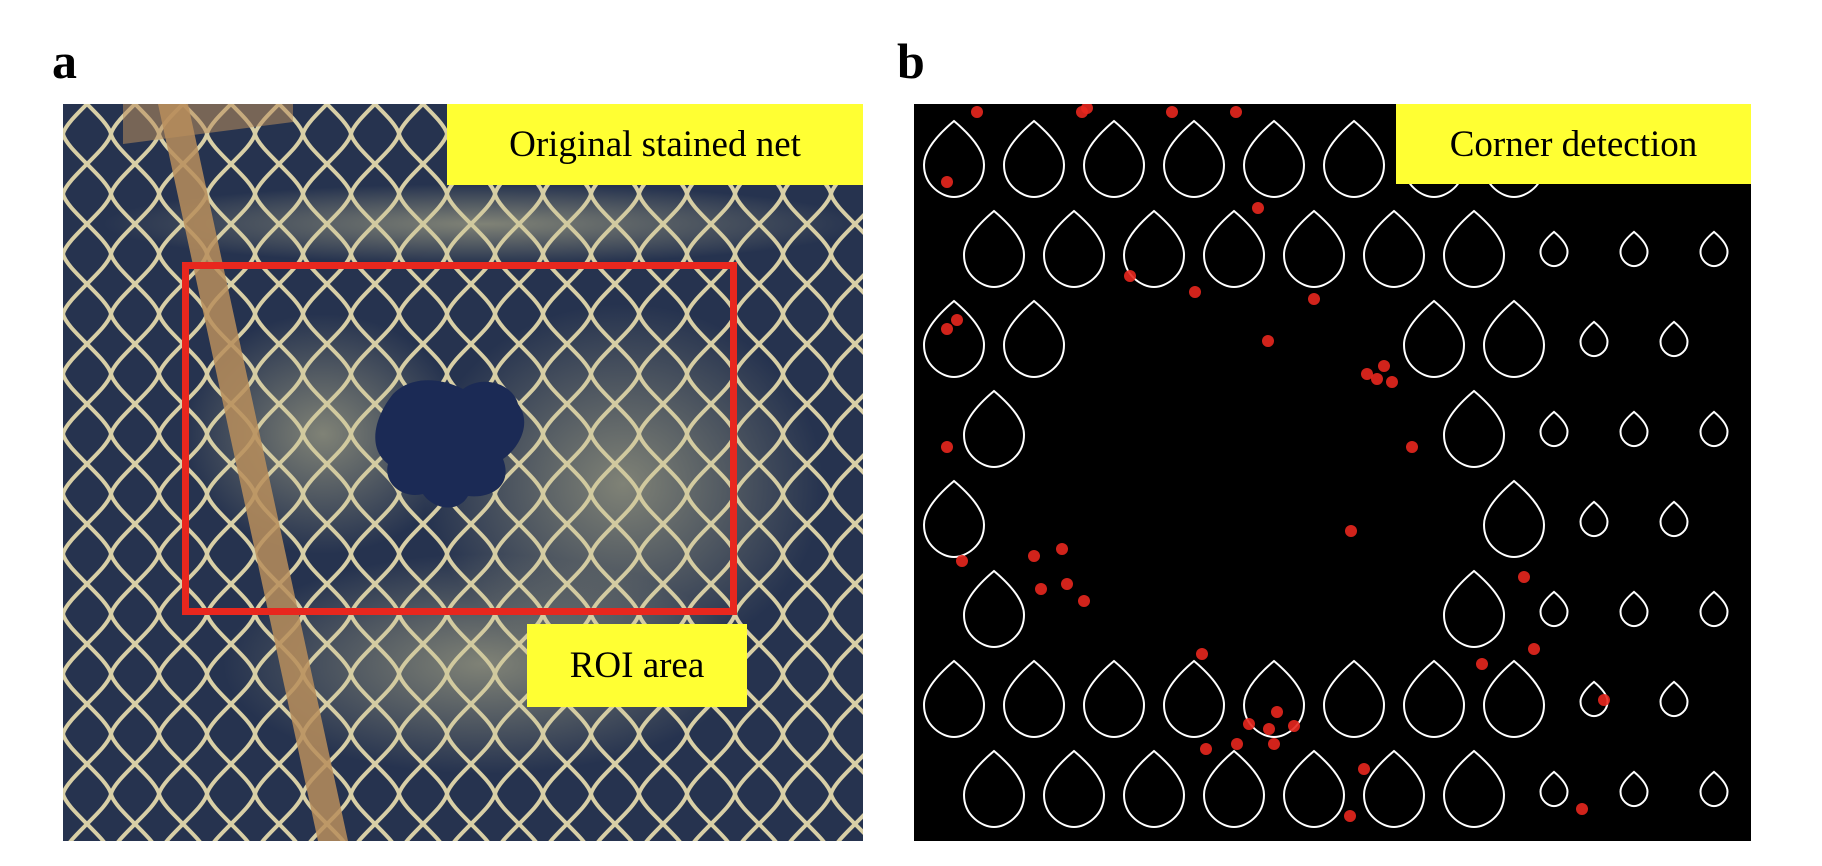 The width and height of the screenshot is (1822, 866). I want to click on roi-box, so click(459, 438).